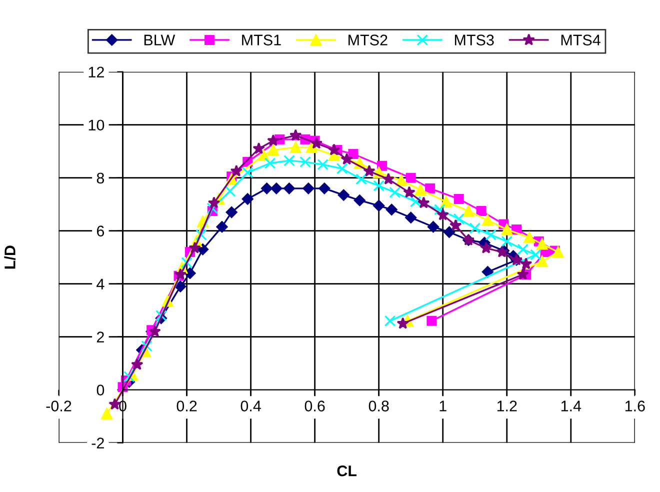 This screenshot has width=660, height=492. Describe the element at coordinates (635, 406) in the screenshot. I see `x-tick-label: 1.6` at that location.